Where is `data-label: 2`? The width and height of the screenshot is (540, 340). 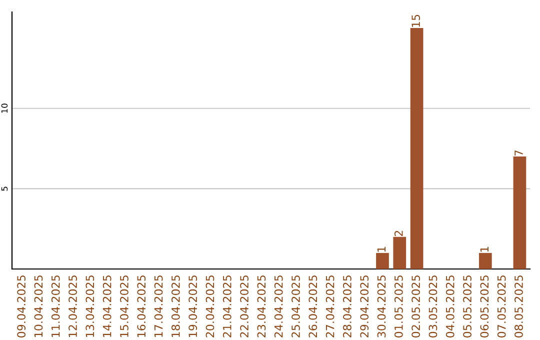
data-label: 2 is located at coordinates (398, 233).